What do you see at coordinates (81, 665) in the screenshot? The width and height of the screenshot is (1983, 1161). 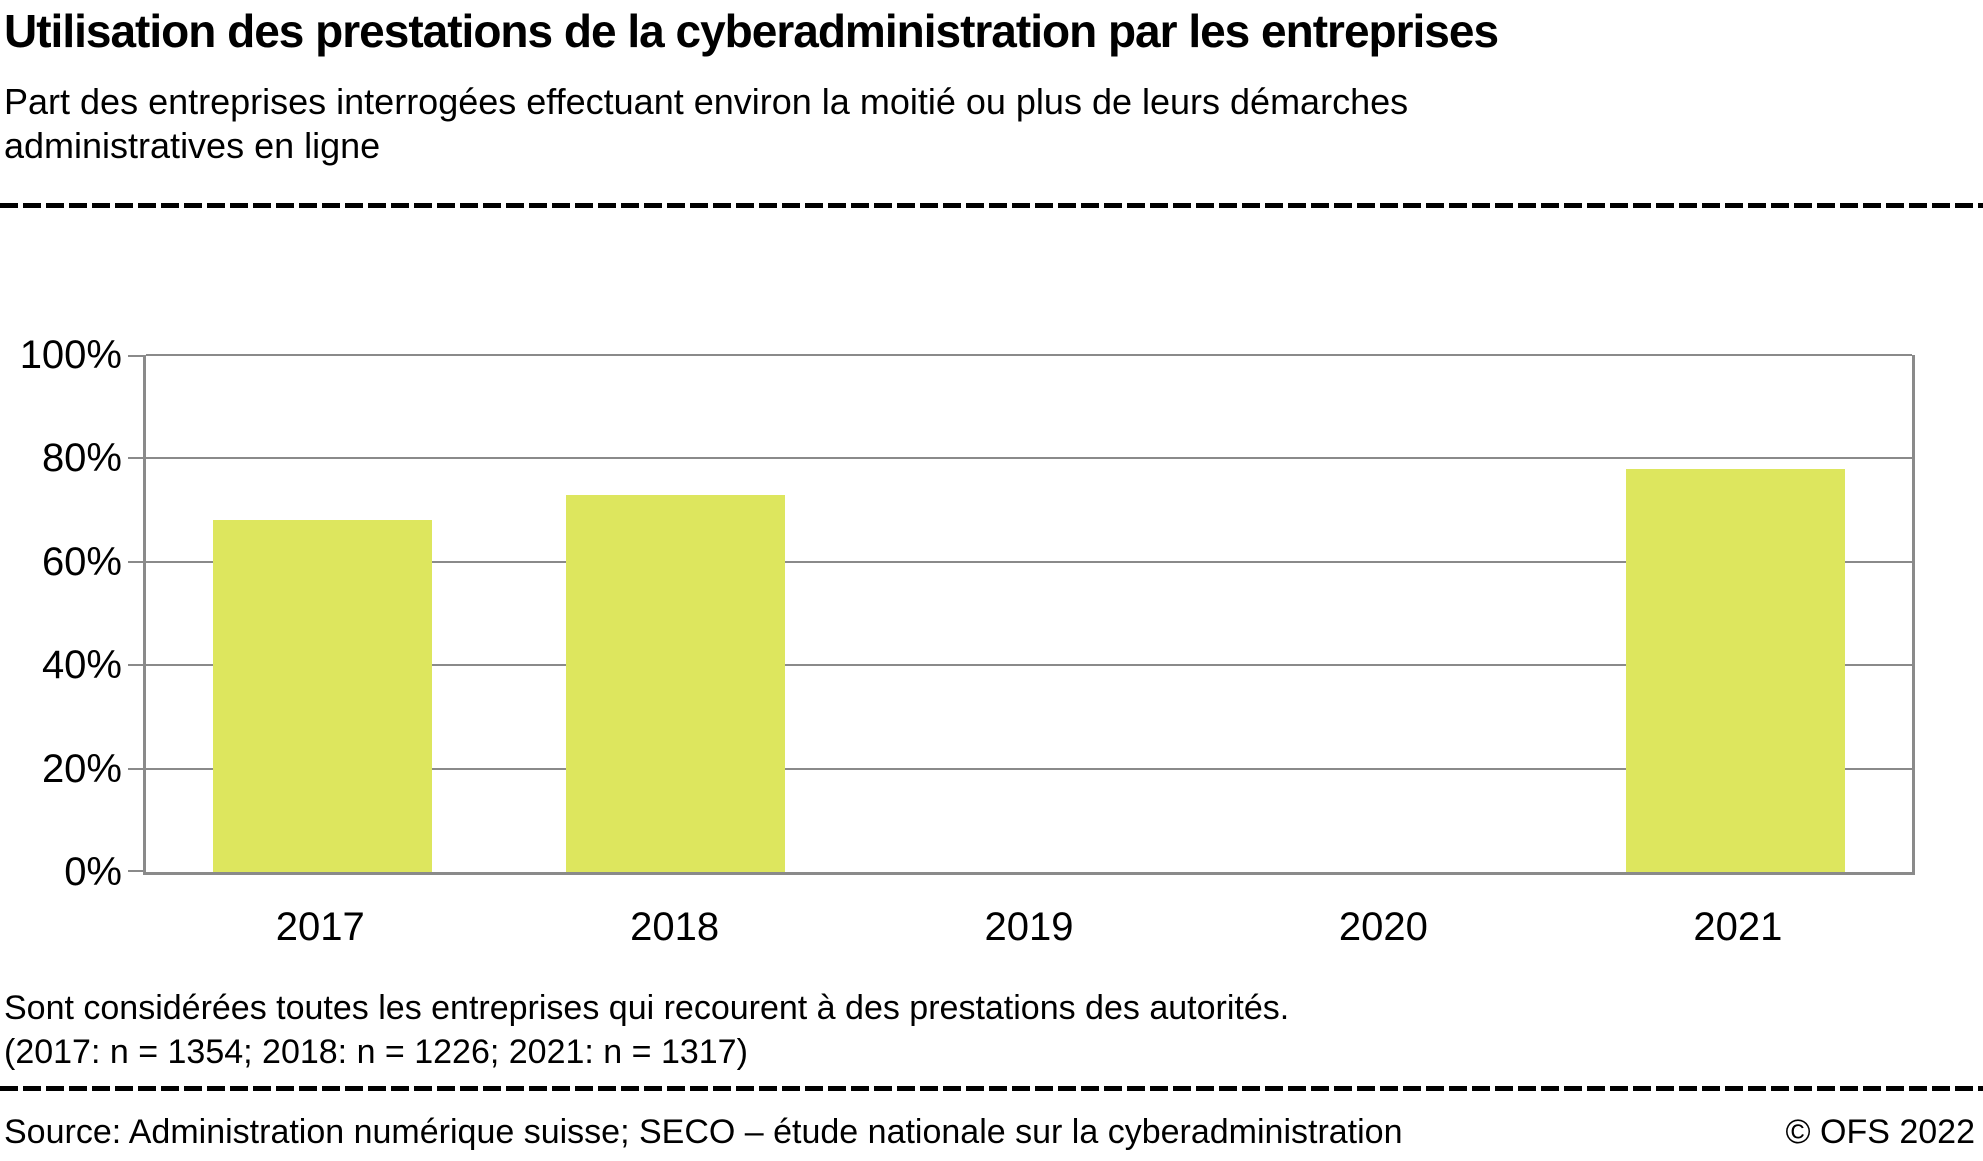 I see `y-axis-label-40: 40%` at bounding box center [81, 665].